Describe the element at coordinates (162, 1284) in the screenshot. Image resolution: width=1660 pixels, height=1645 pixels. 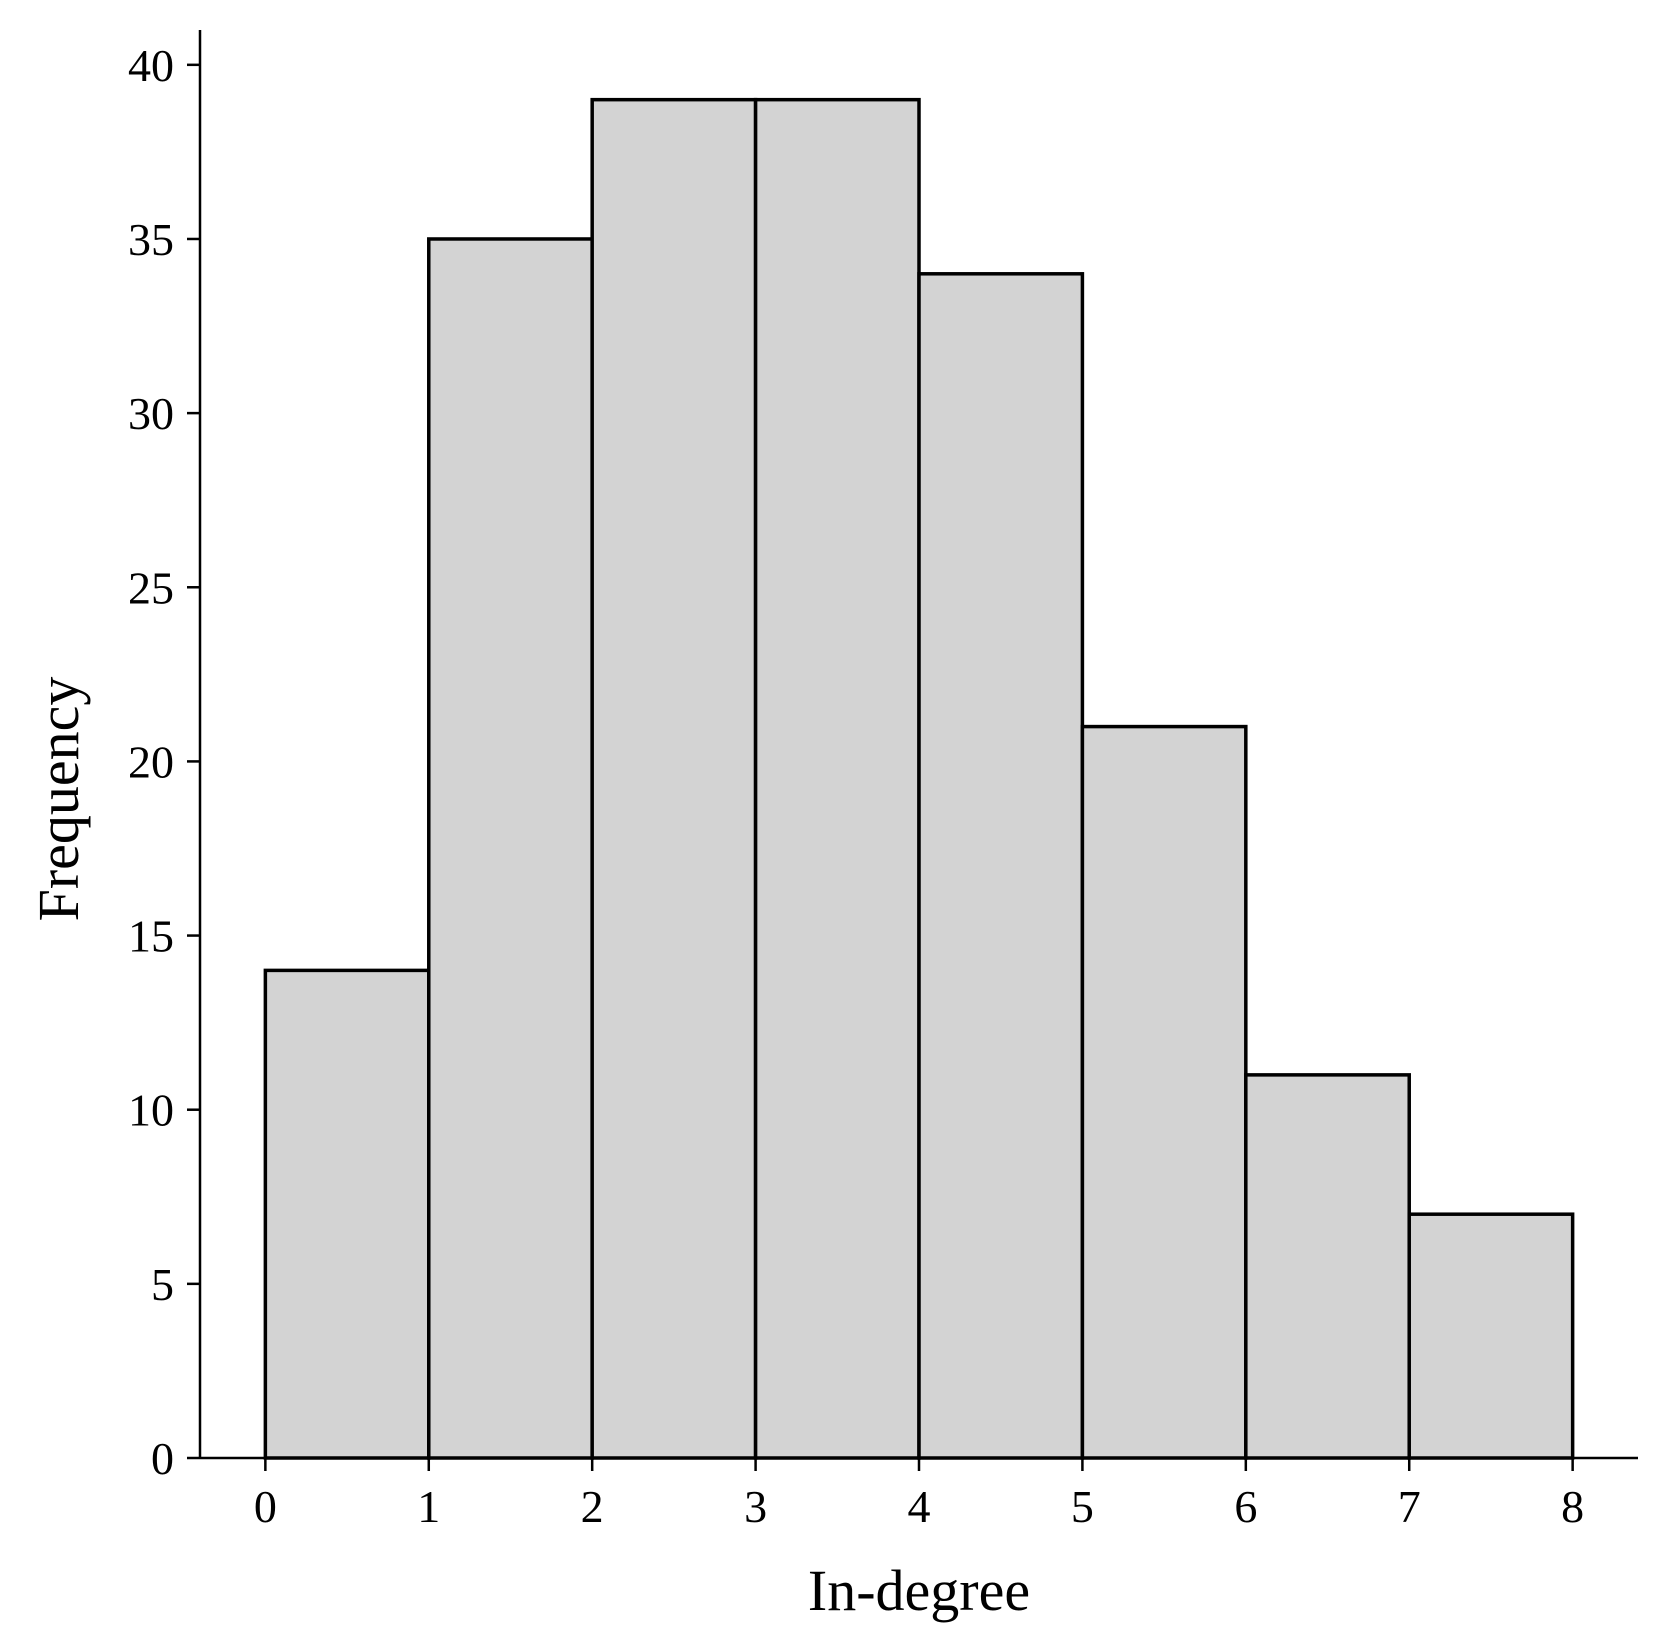
I see `y-tick-label-5: 5` at that location.